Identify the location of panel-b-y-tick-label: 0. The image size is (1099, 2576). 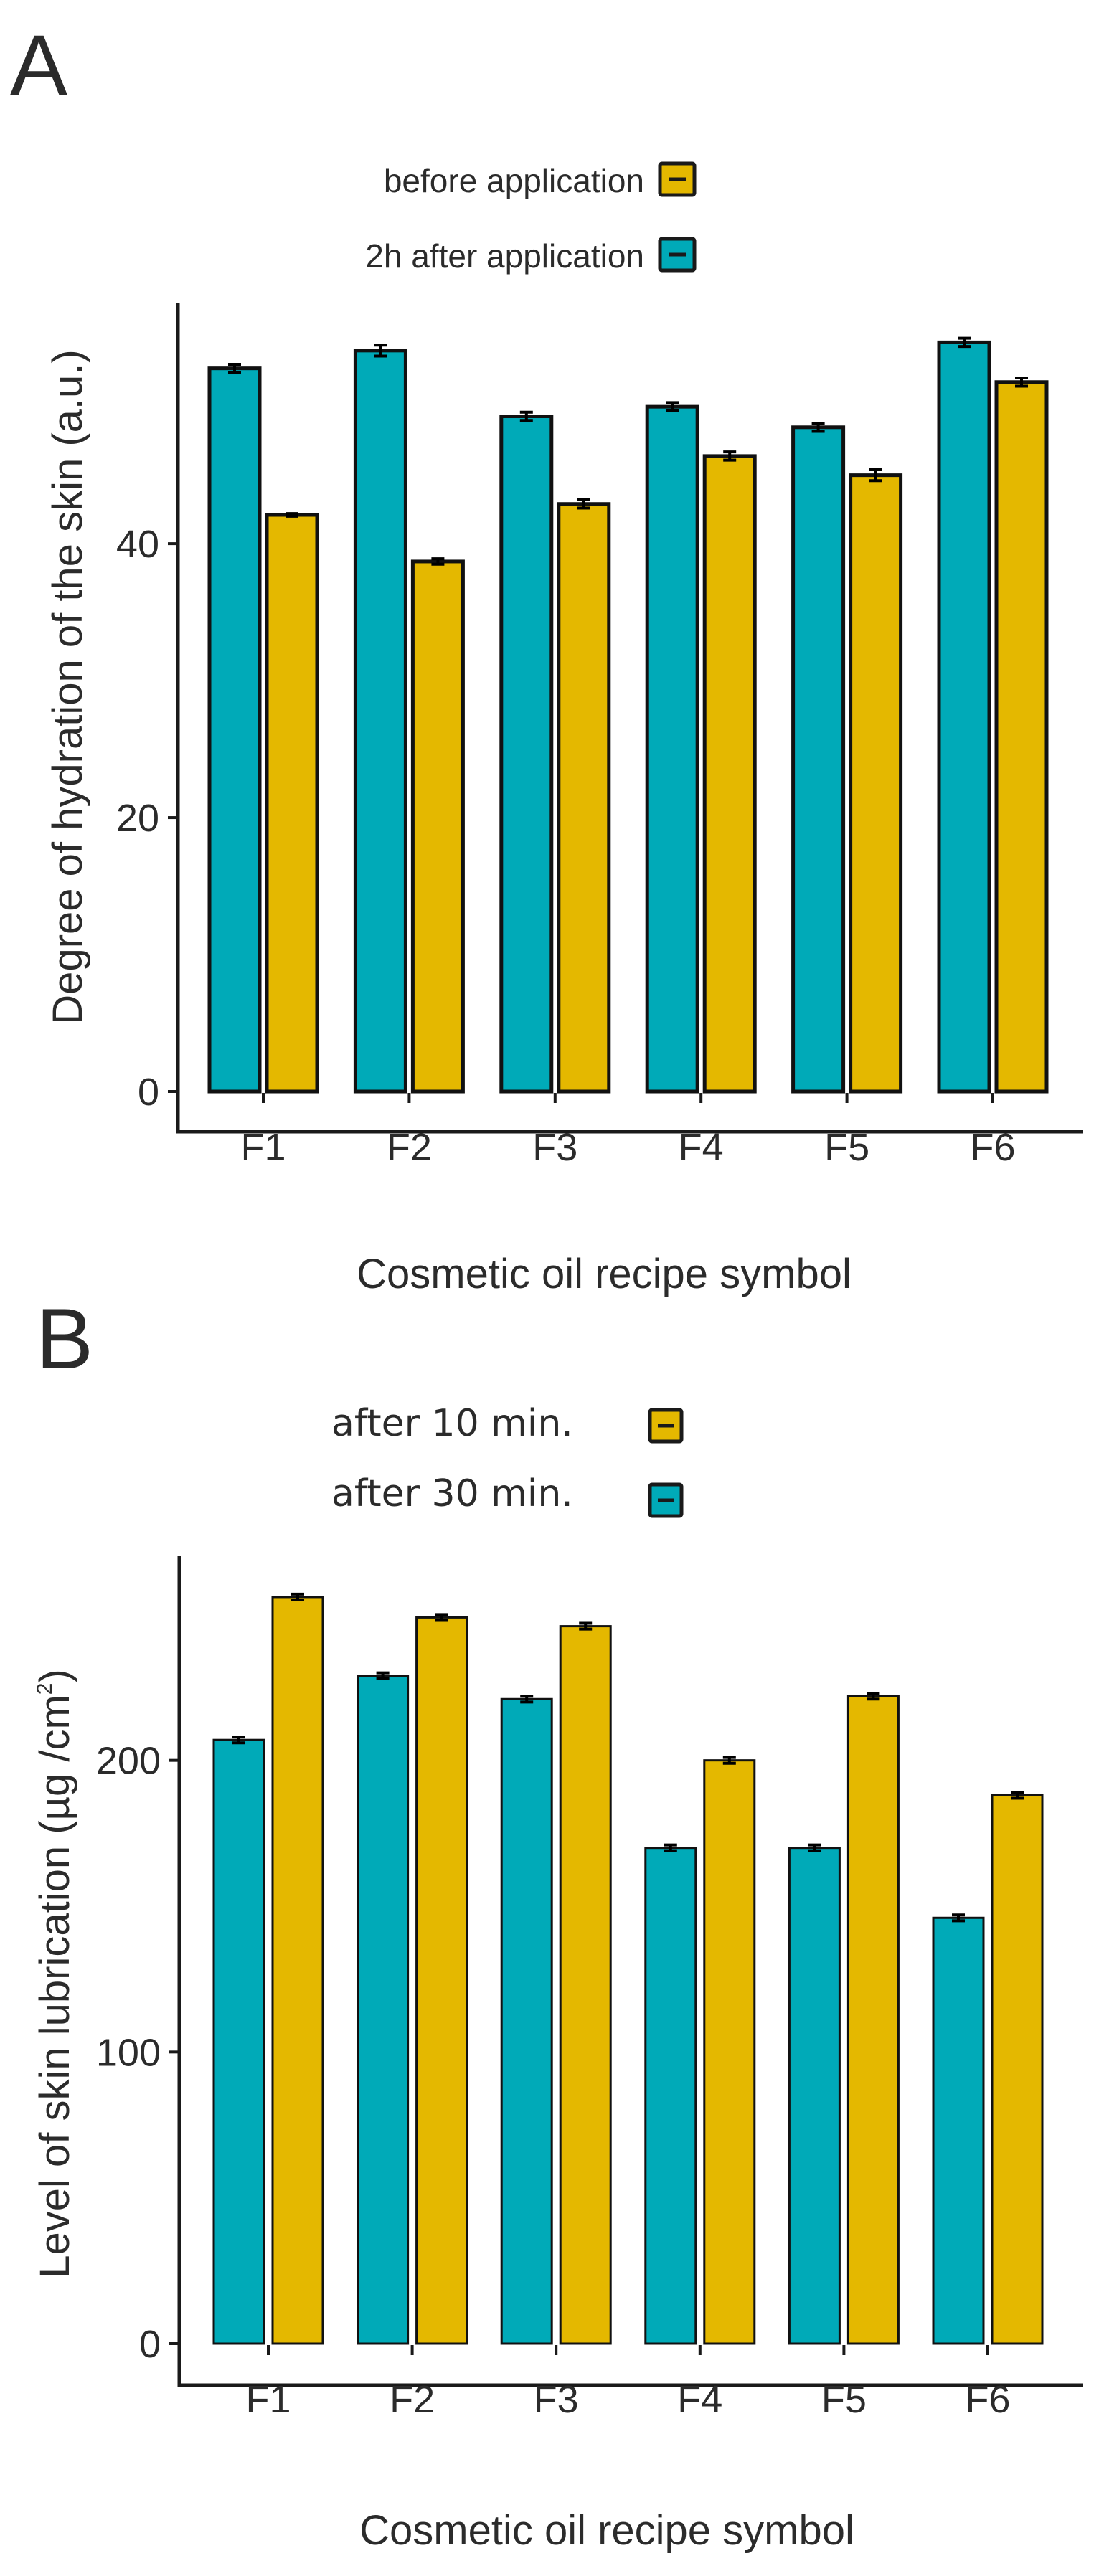
(150, 2344).